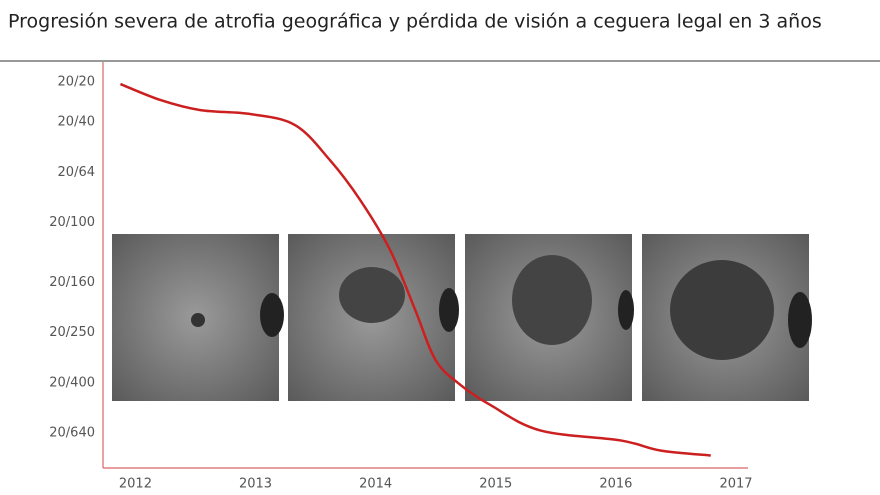 This screenshot has height=495, width=880. What do you see at coordinates (615, 484) in the screenshot?
I see `x-tick-label: 2016` at bounding box center [615, 484].